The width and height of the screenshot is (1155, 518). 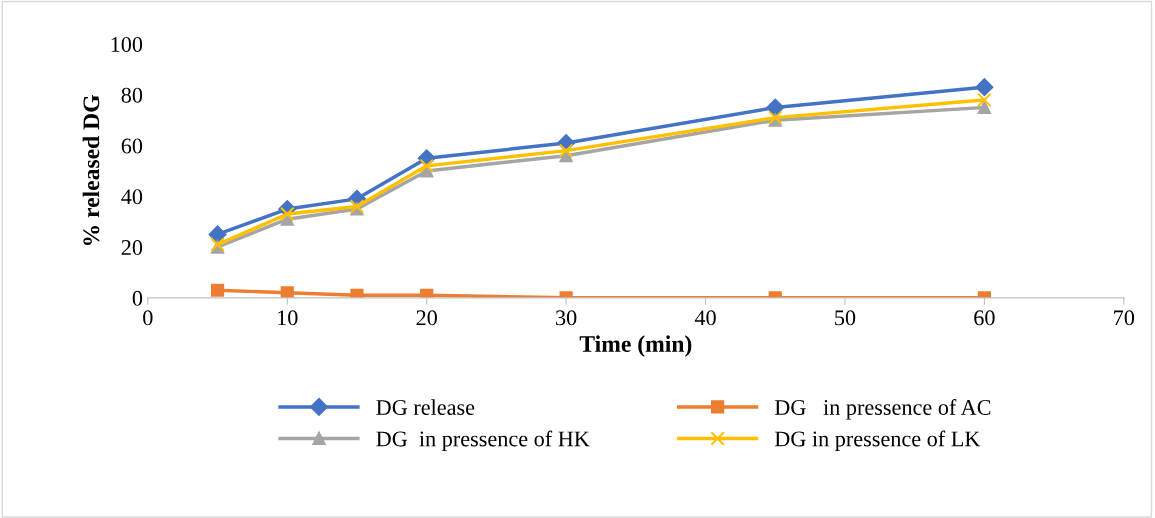 What do you see at coordinates (882, 409) in the screenshot?
I see `legend-label: DG in pressence of AC` at bounding box center [882, 409].